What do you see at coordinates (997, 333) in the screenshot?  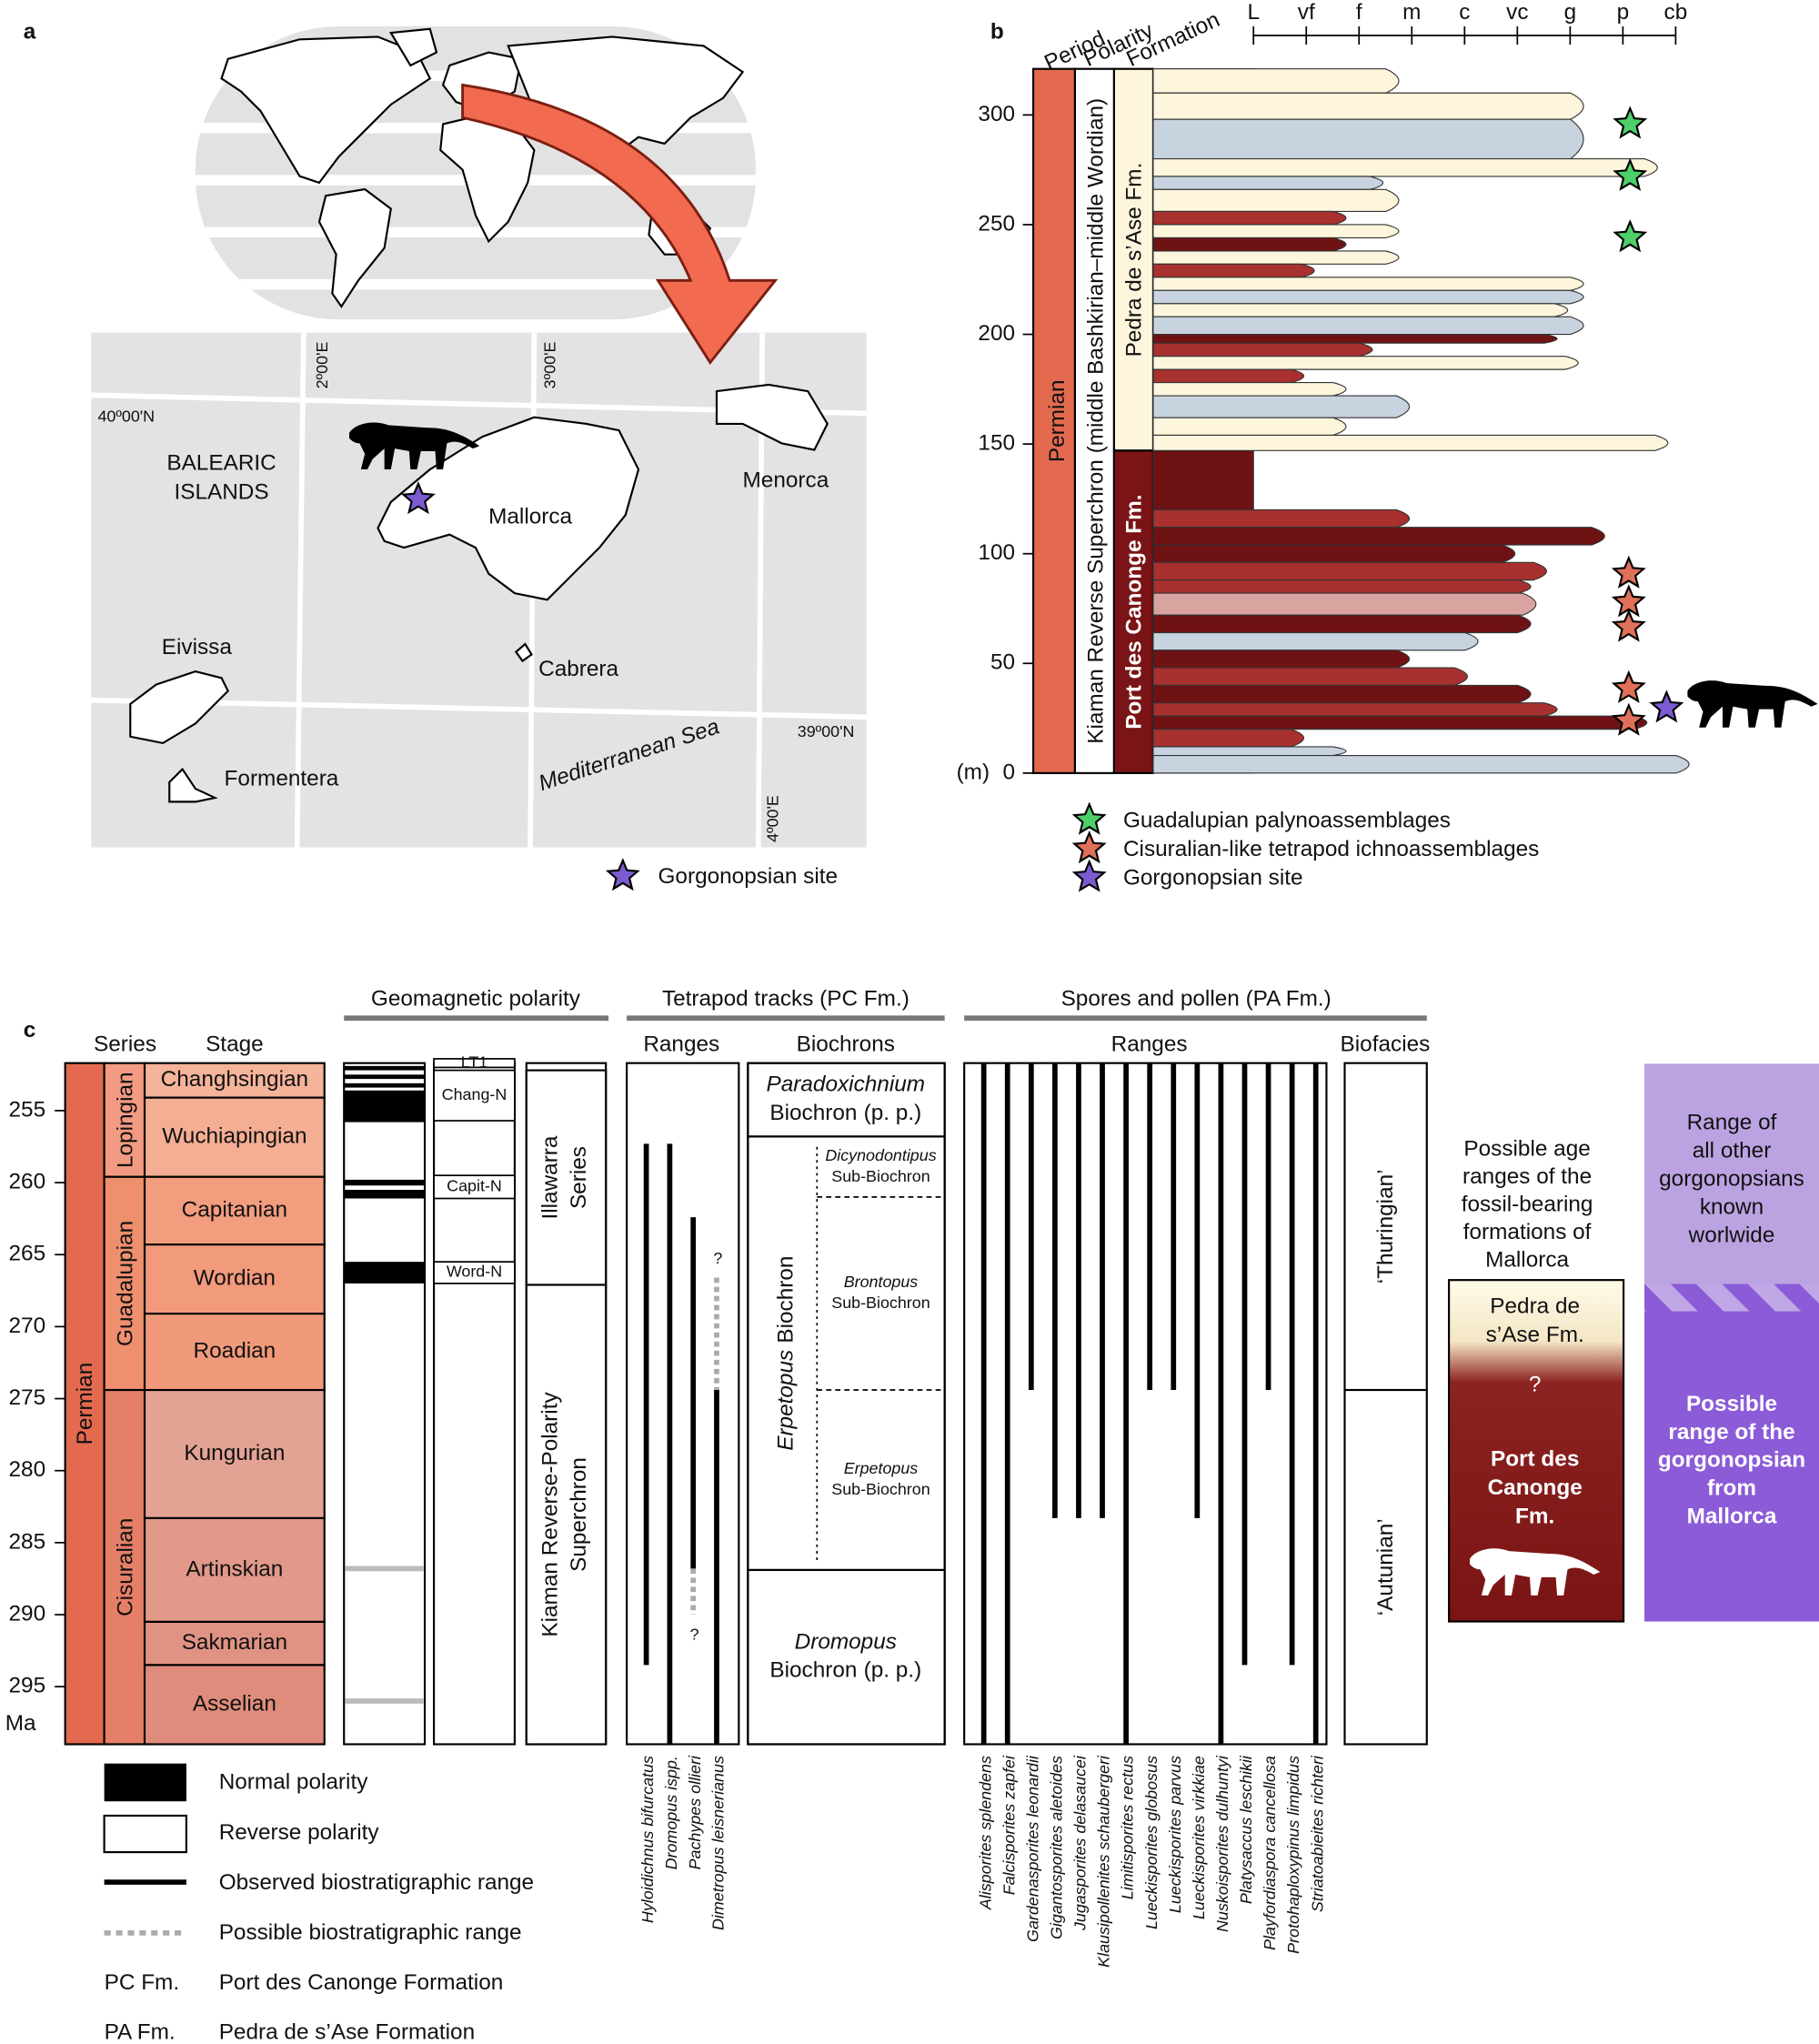 I see `y-tick-label: 200` at bounding box center [997, 333].